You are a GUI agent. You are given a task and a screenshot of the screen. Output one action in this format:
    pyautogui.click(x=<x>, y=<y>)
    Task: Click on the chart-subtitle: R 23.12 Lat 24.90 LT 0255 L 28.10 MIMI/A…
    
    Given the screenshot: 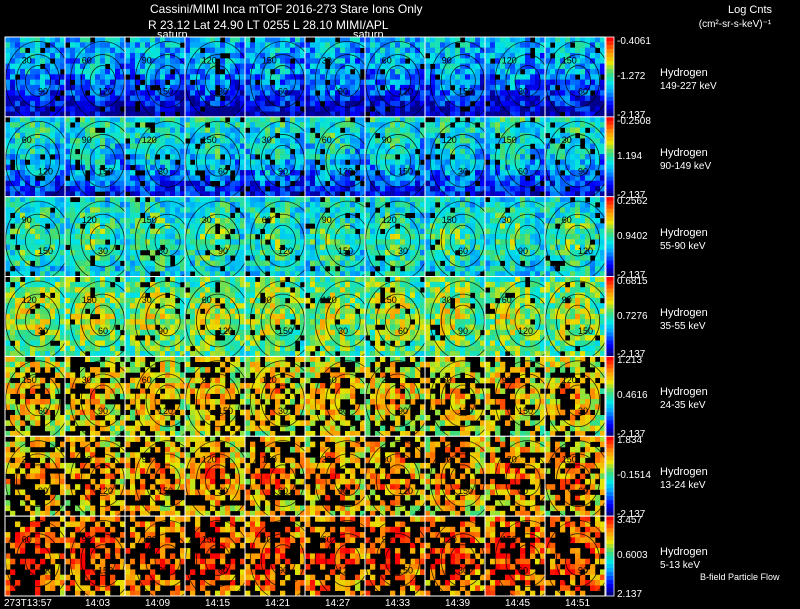 What is the action you would take?
    pyautogui.click(x=268, y=25)
    